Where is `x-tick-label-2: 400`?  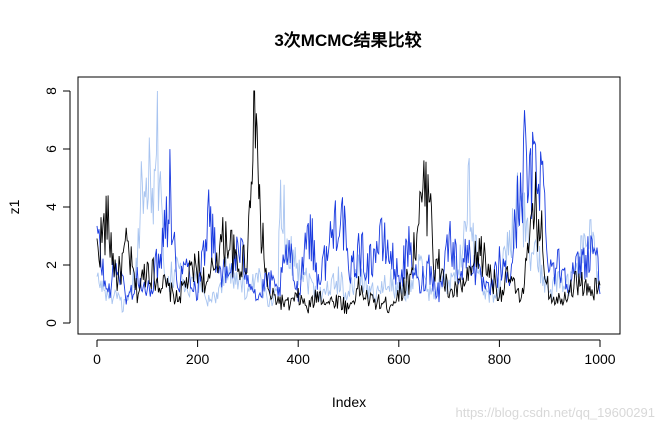
x-tick-label-2: 400 is located at coordinates (299, 359).